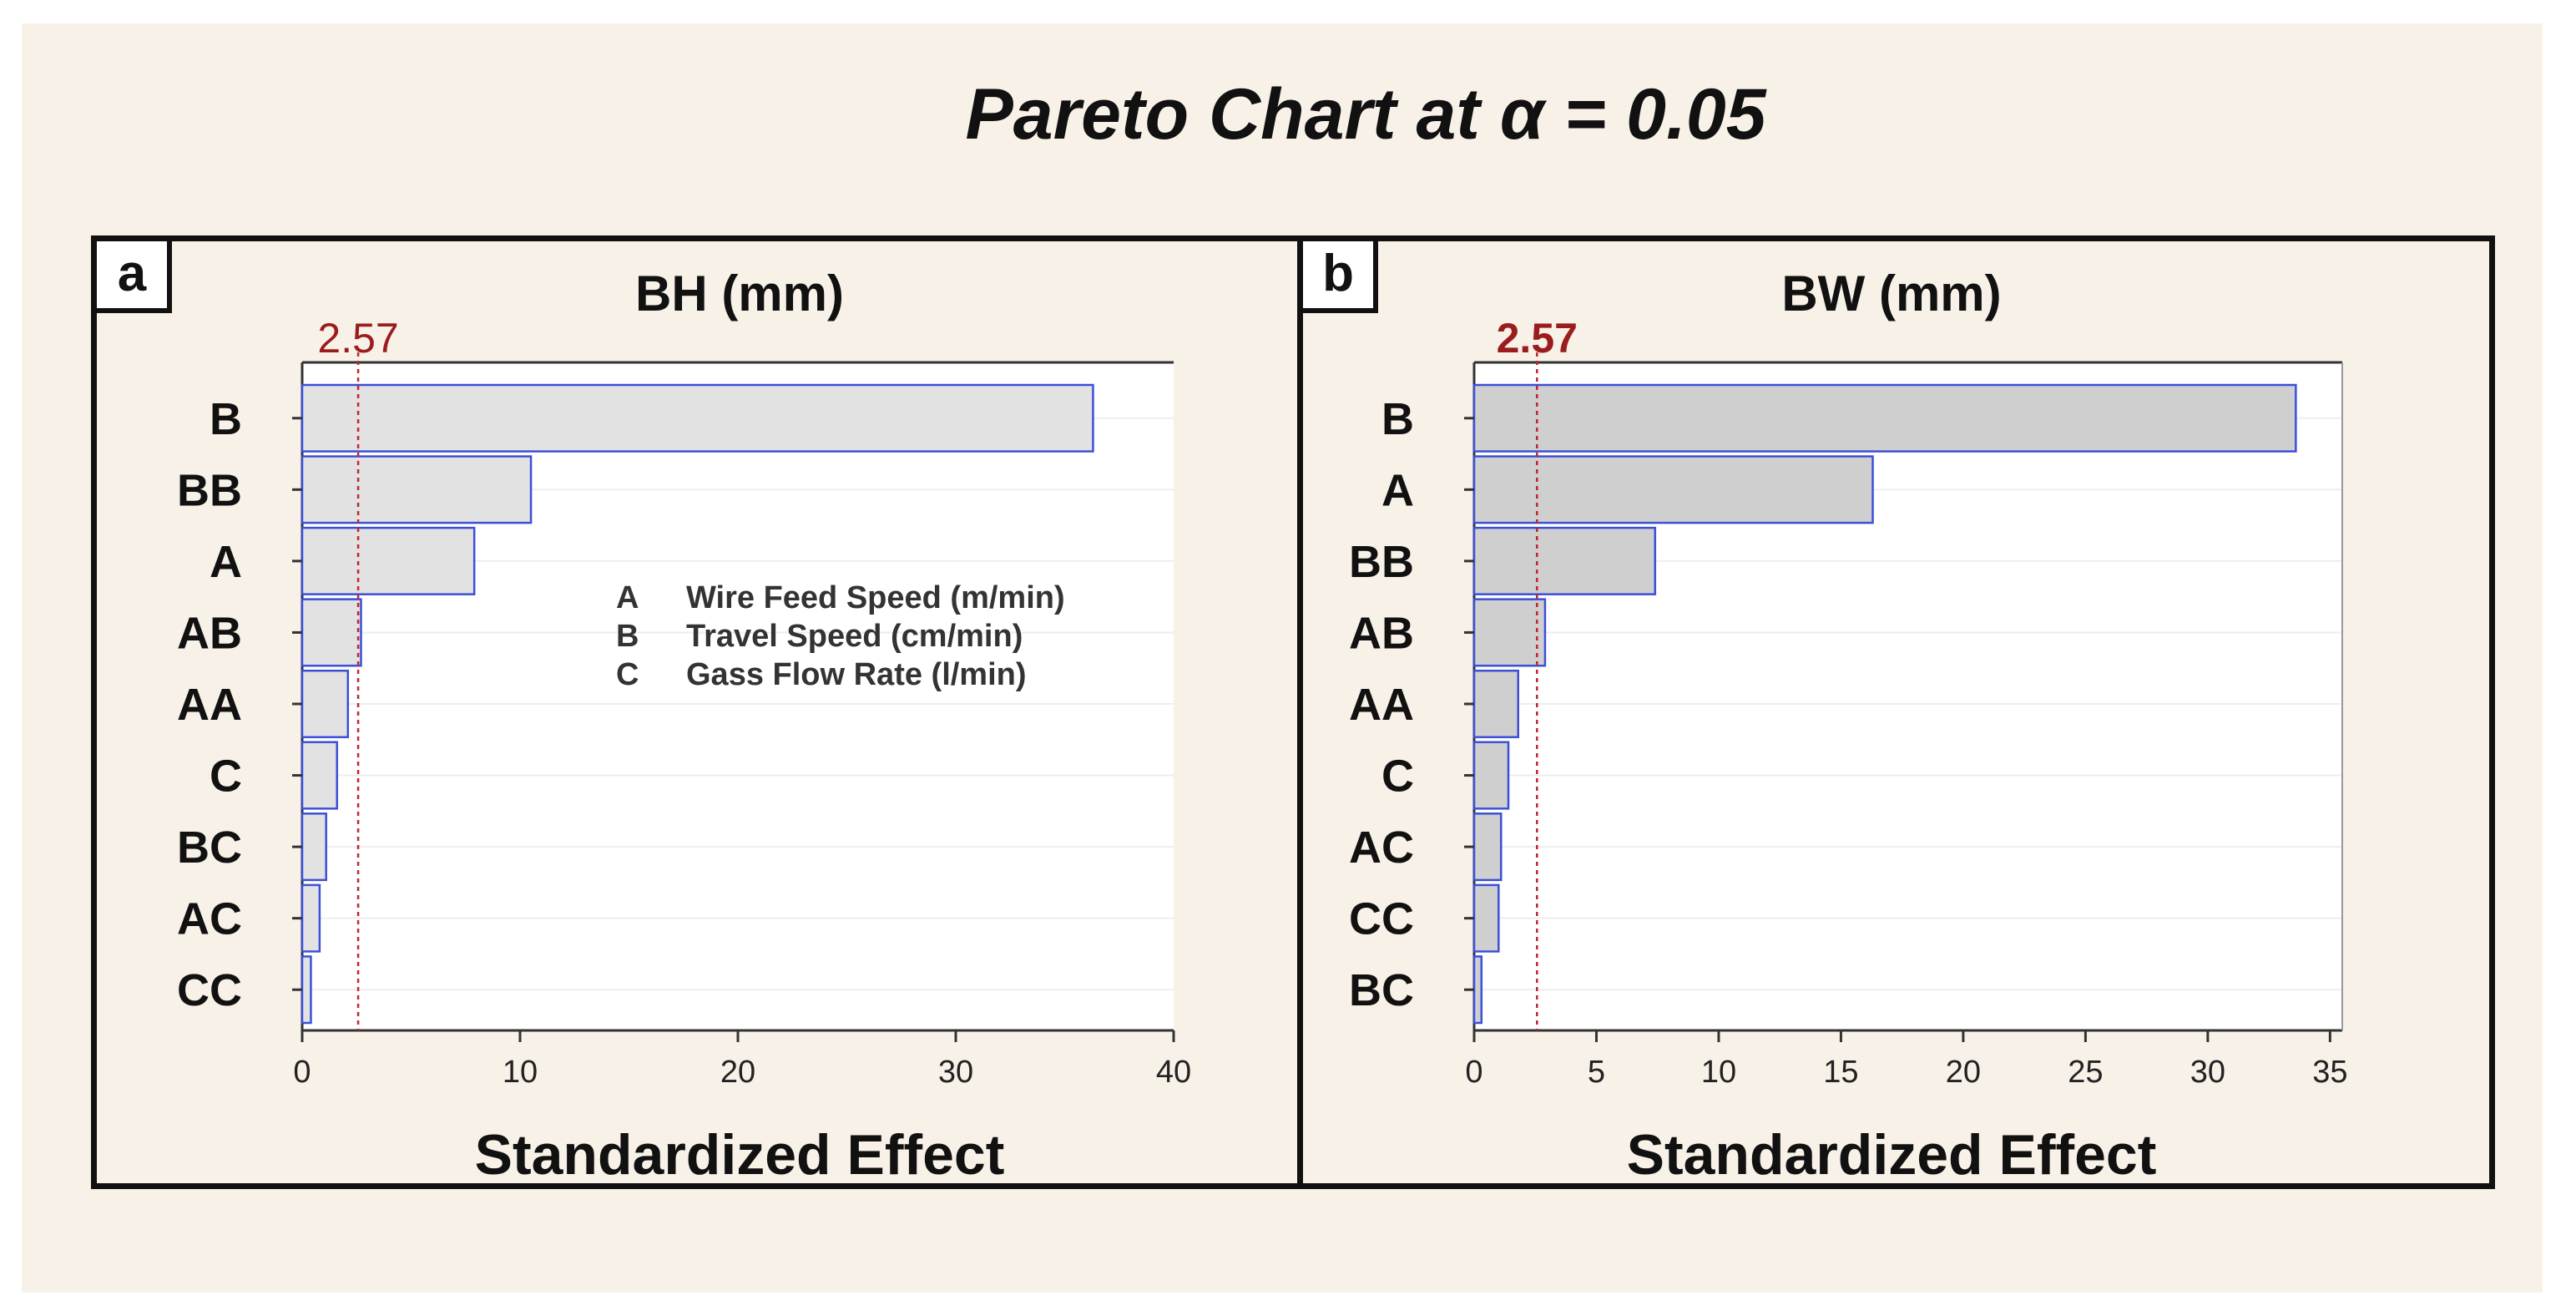  Describe the element at coordinates (1173, 1072) in the screenshot. I see `x-tick-label: 40` at that location.